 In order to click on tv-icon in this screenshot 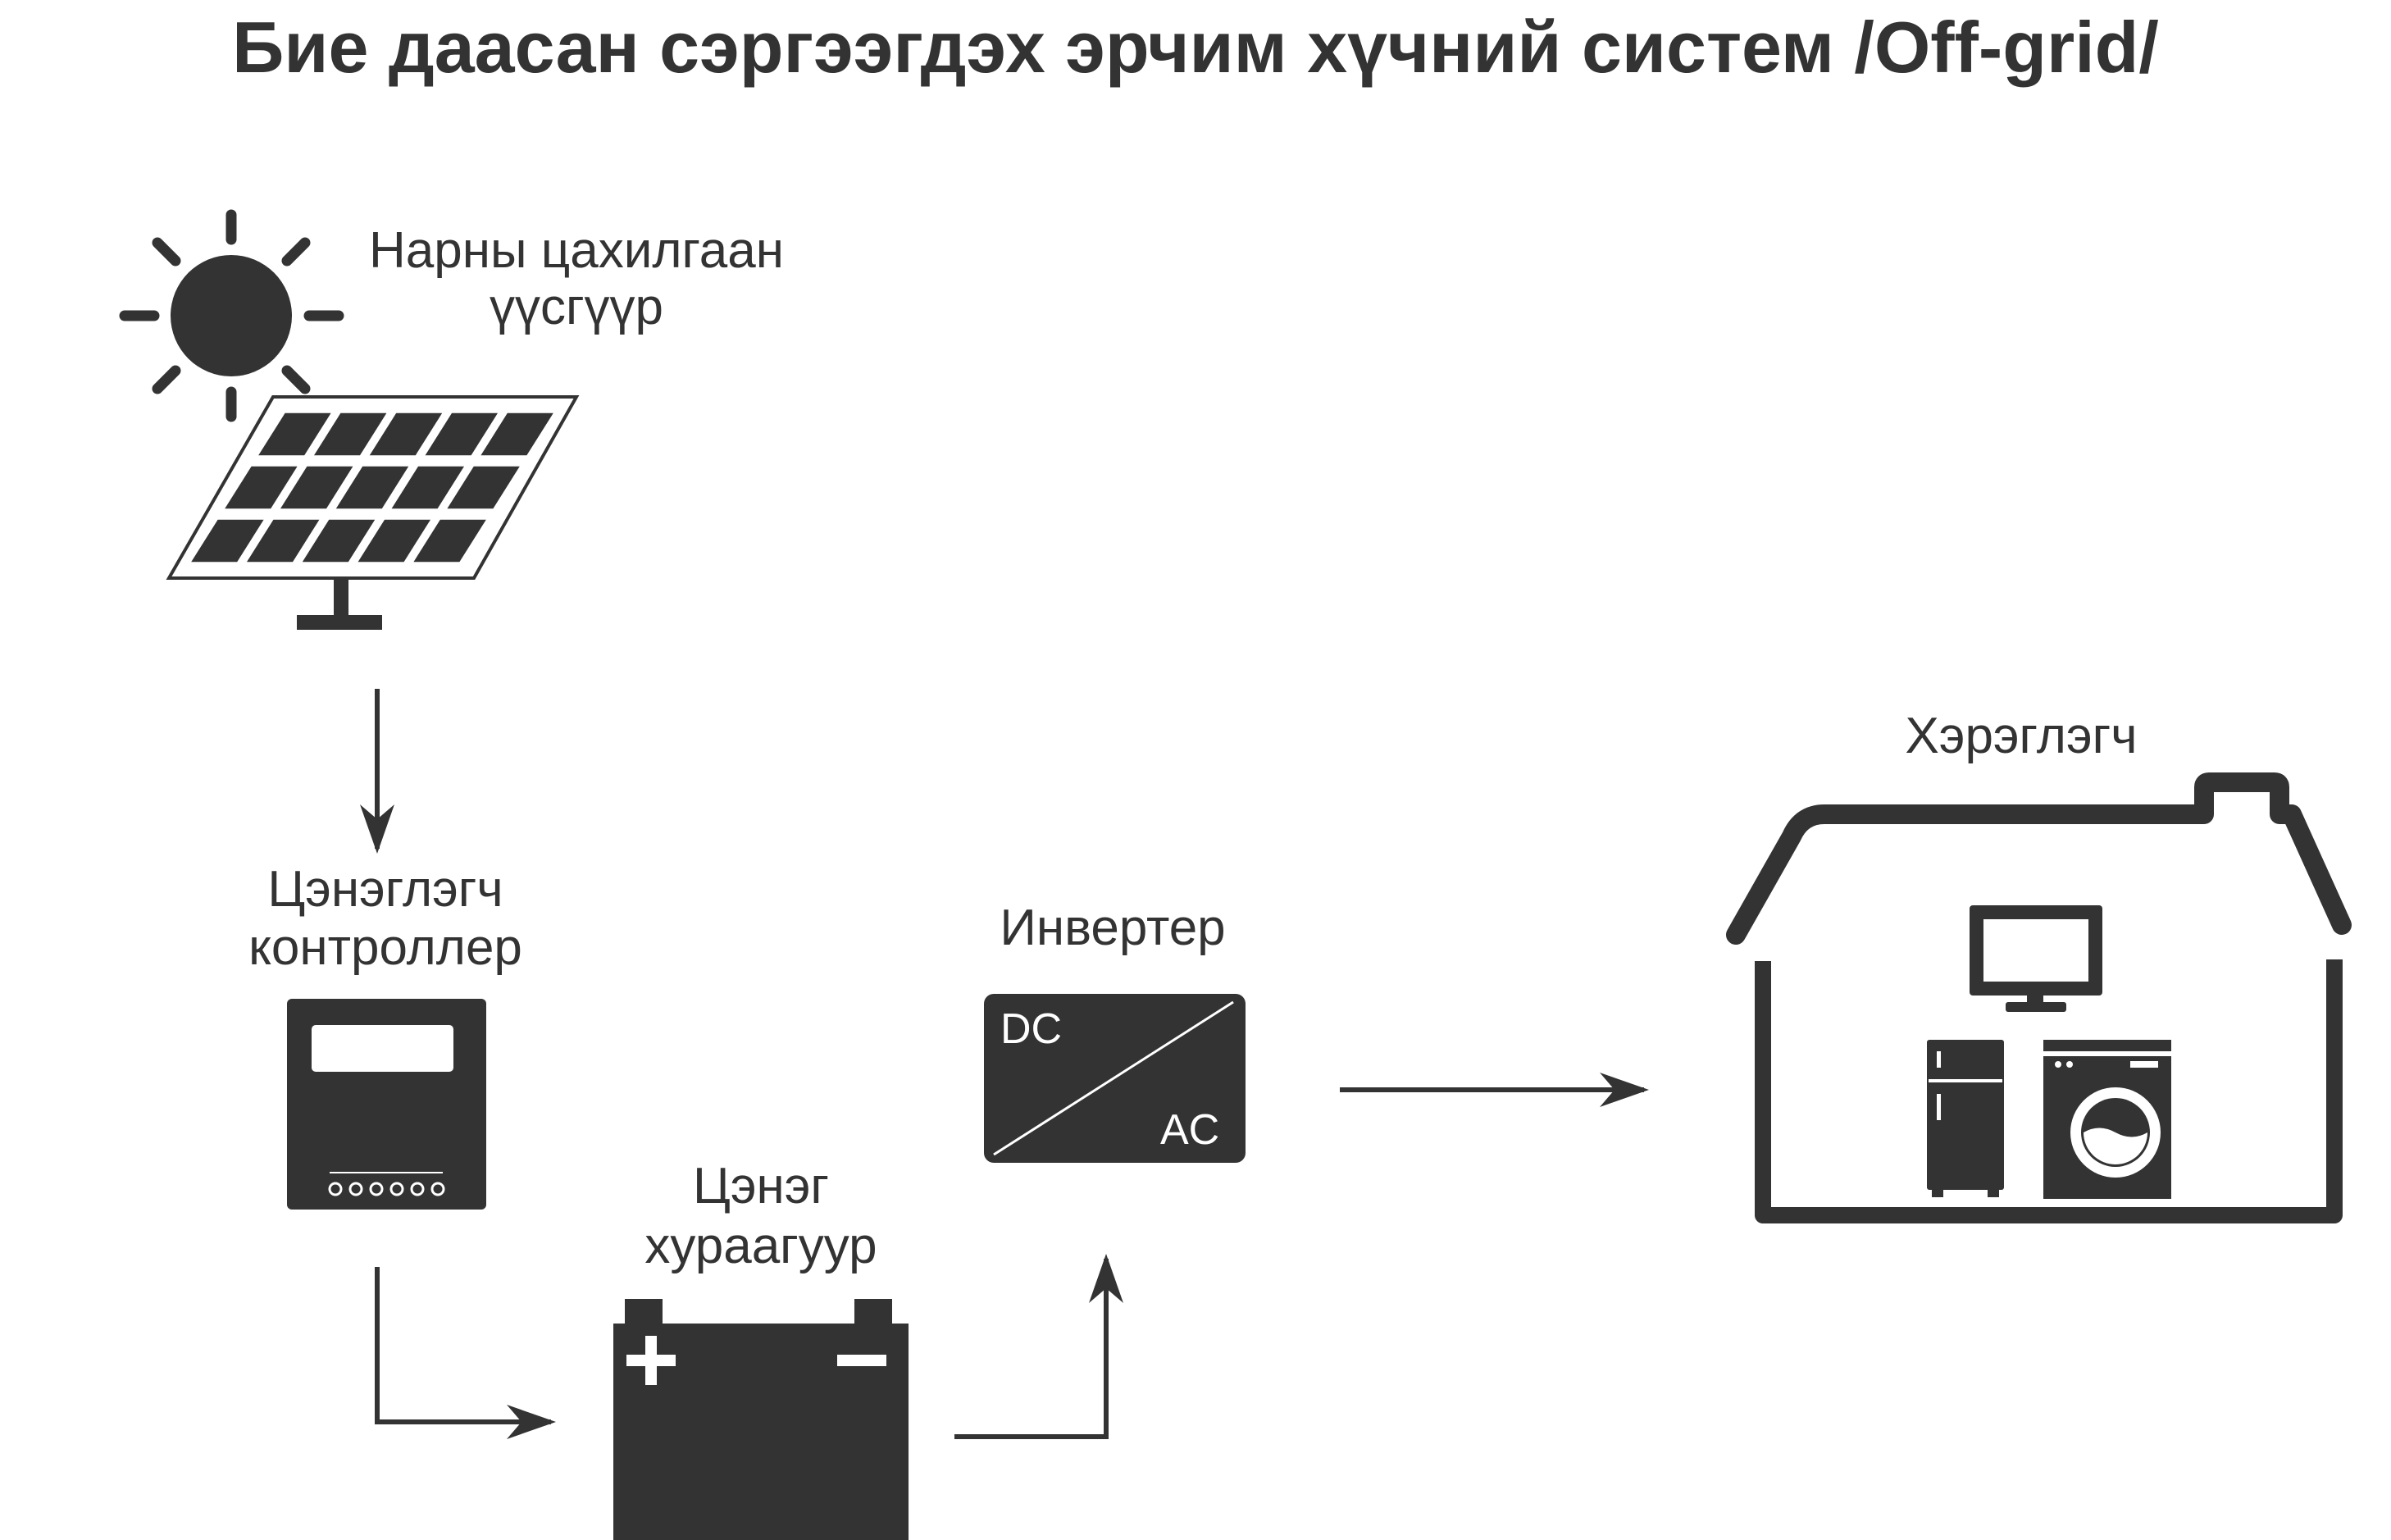, I will do `click(2036, 958)`.